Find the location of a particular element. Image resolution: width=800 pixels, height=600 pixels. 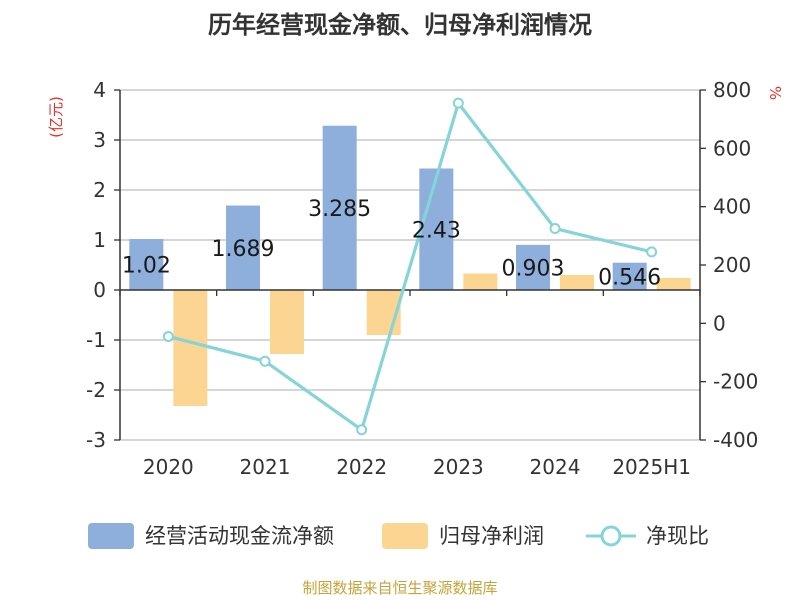

left-axis-ticks: 4 3 2 1 0 -1 -2 -3 is located at coordinates (103, 265).